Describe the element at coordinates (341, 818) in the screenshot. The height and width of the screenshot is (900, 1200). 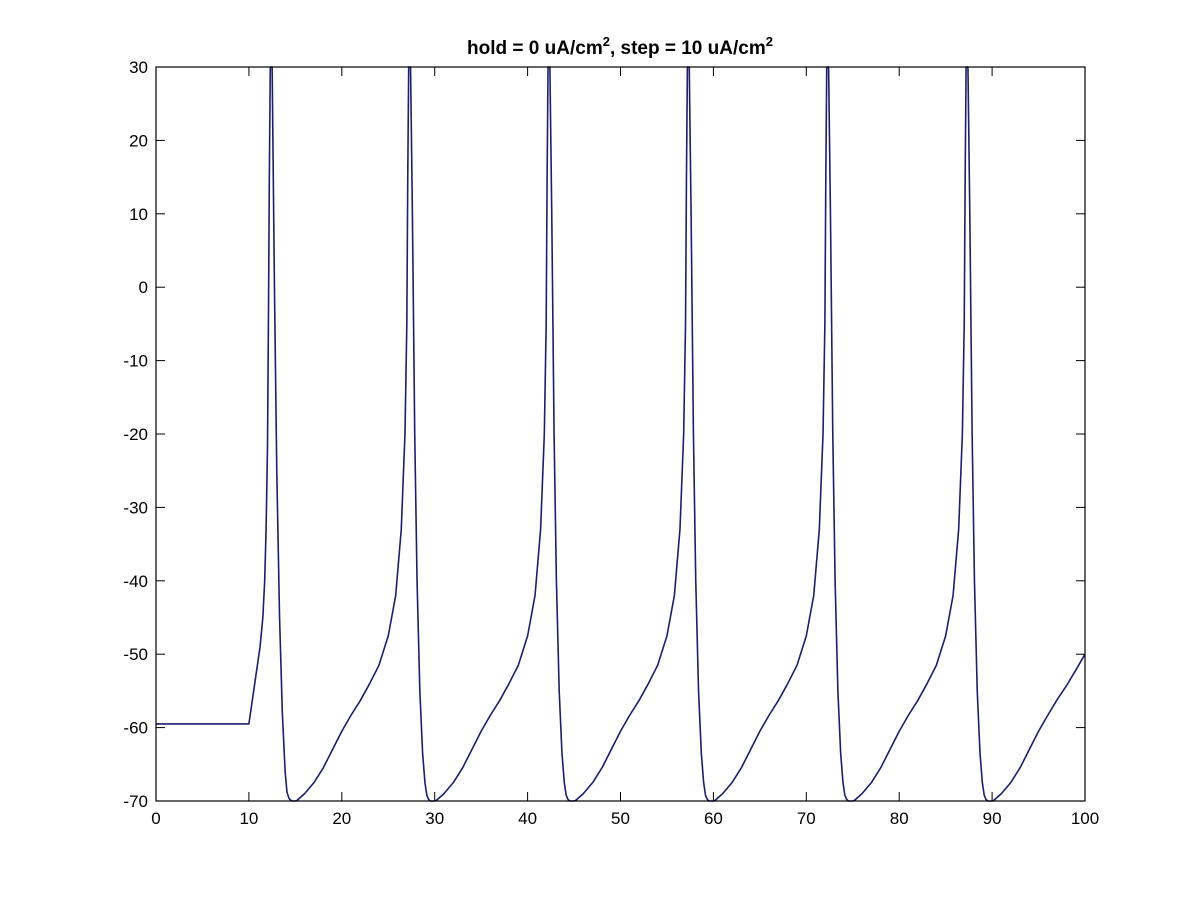
I see `x-tick-label: 20` at that location.